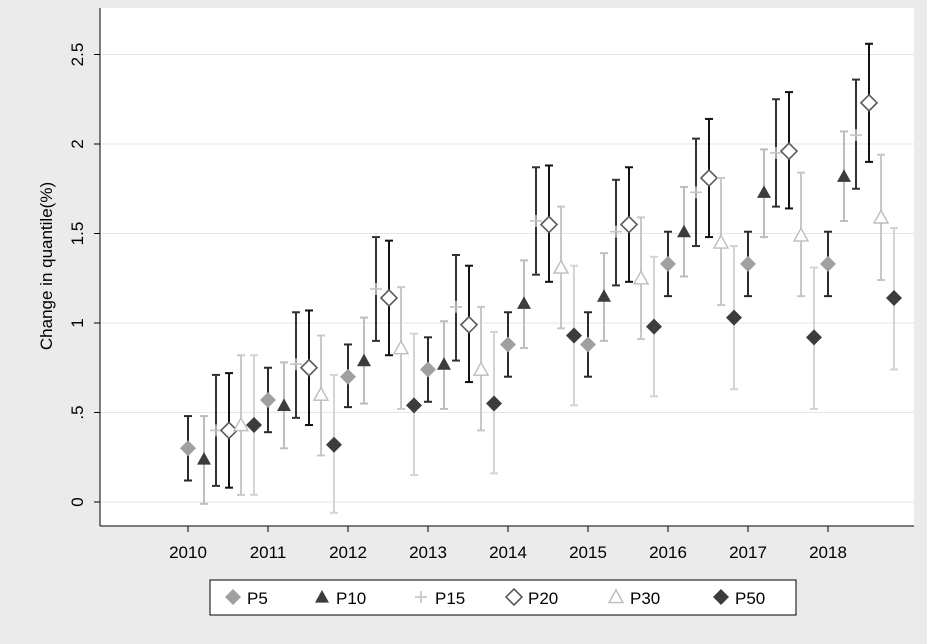 Image resolution: width=927 pixels, height=644 pixels. I want to click on legend-item-p30: P30, so click(633, 598).